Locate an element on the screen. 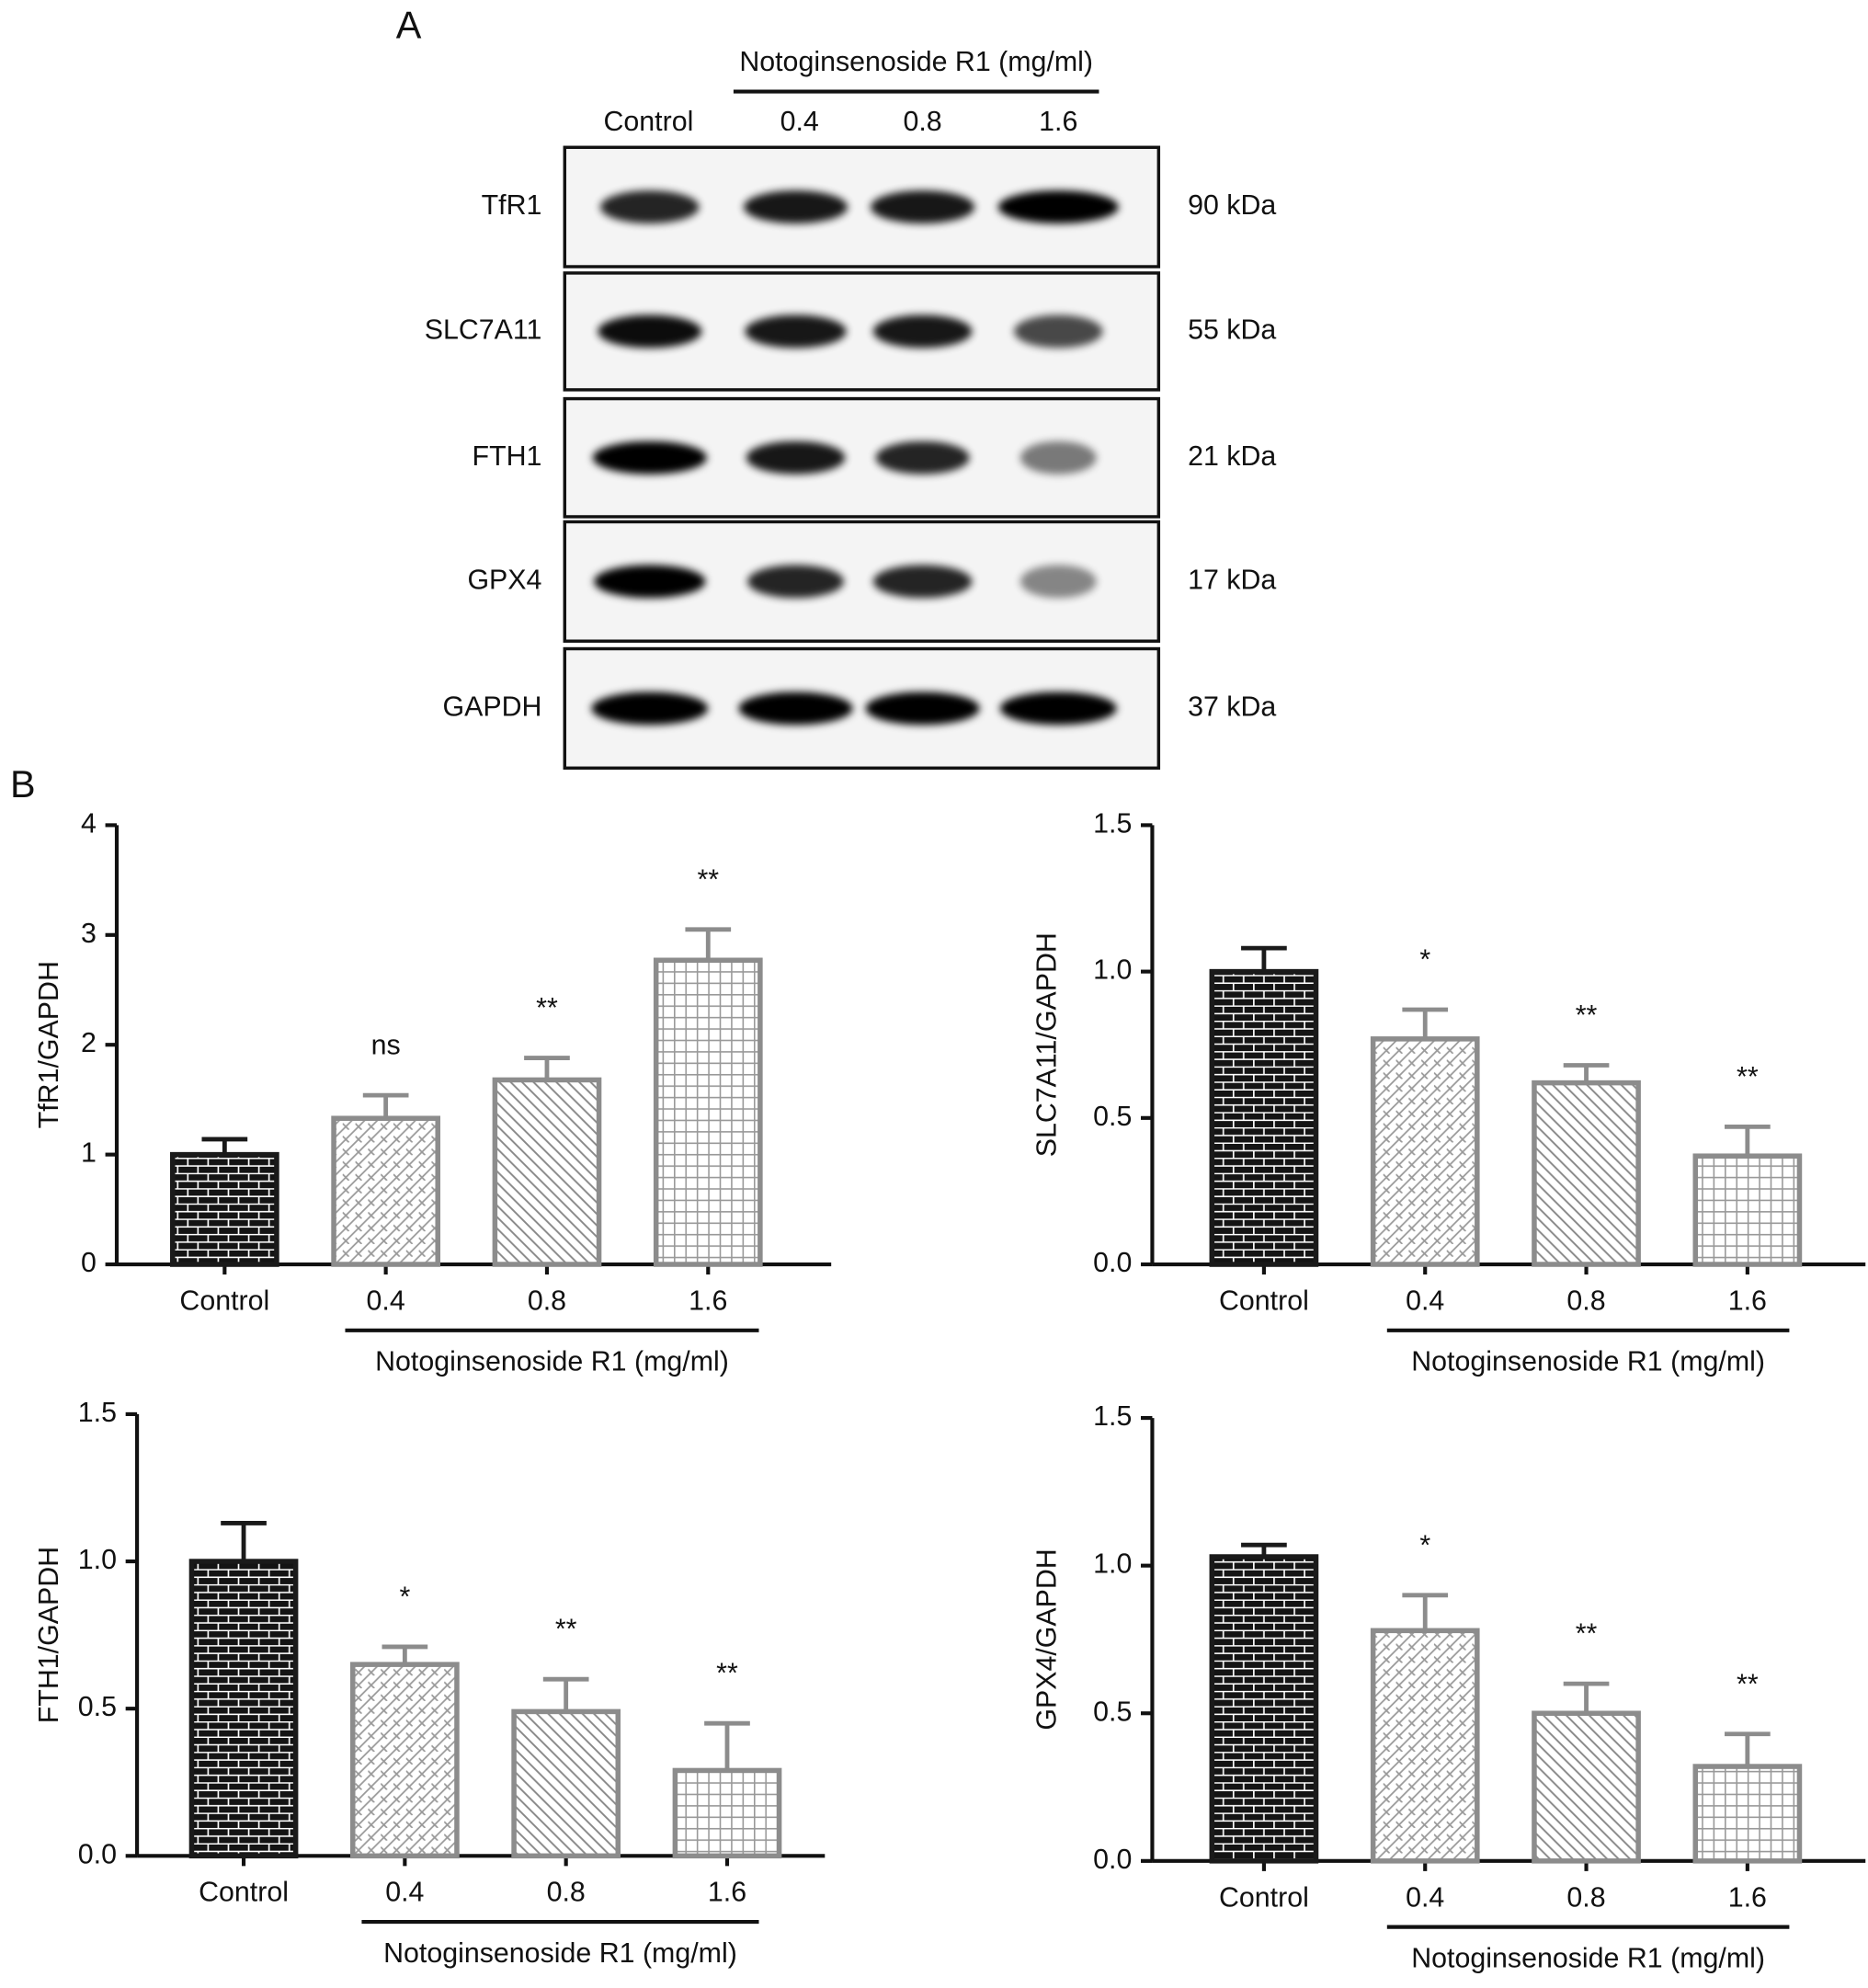 The height and width of the screenshot is (1988, 1868). y-axis-label: GPX4/GAPDH is located at coordinates (1046, 1639).